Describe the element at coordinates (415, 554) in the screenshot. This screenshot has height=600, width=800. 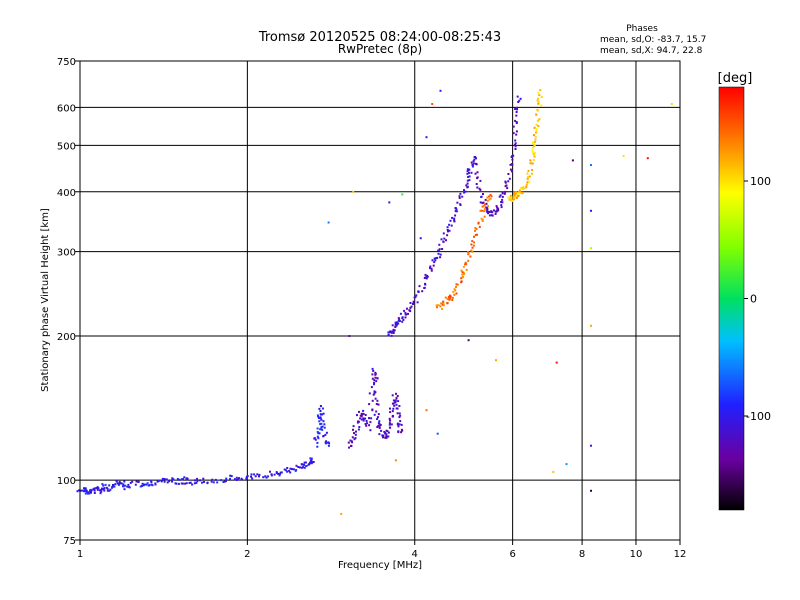
I see `x-tick-label: 4` at that location.